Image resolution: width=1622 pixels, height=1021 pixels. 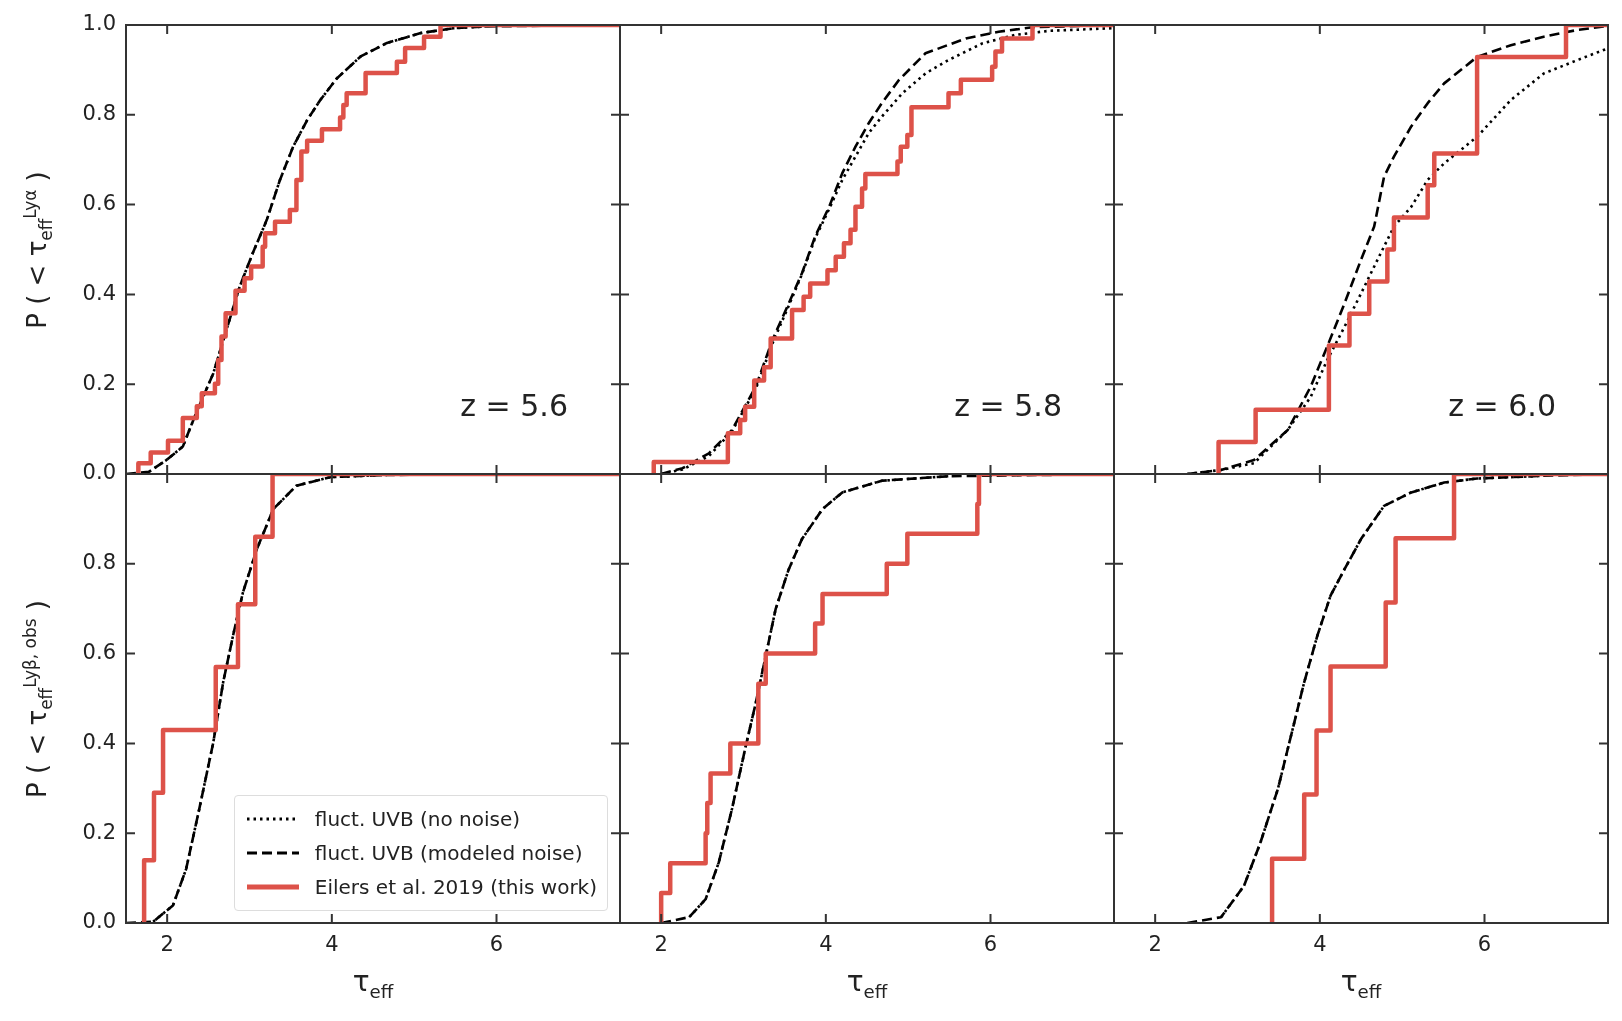 What do you see at coordinates (1008, 405) in the screenshot?
I see `annotation: z = 5.8` at bounding box center [1008, 405].